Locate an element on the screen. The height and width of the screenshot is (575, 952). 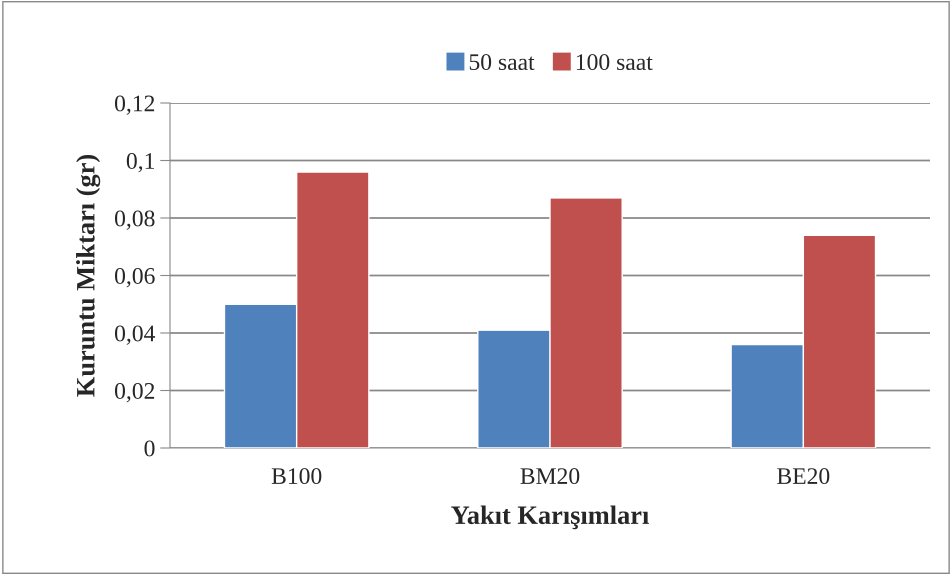
x-tick-label: B100 is located at coordinates (297, 476).